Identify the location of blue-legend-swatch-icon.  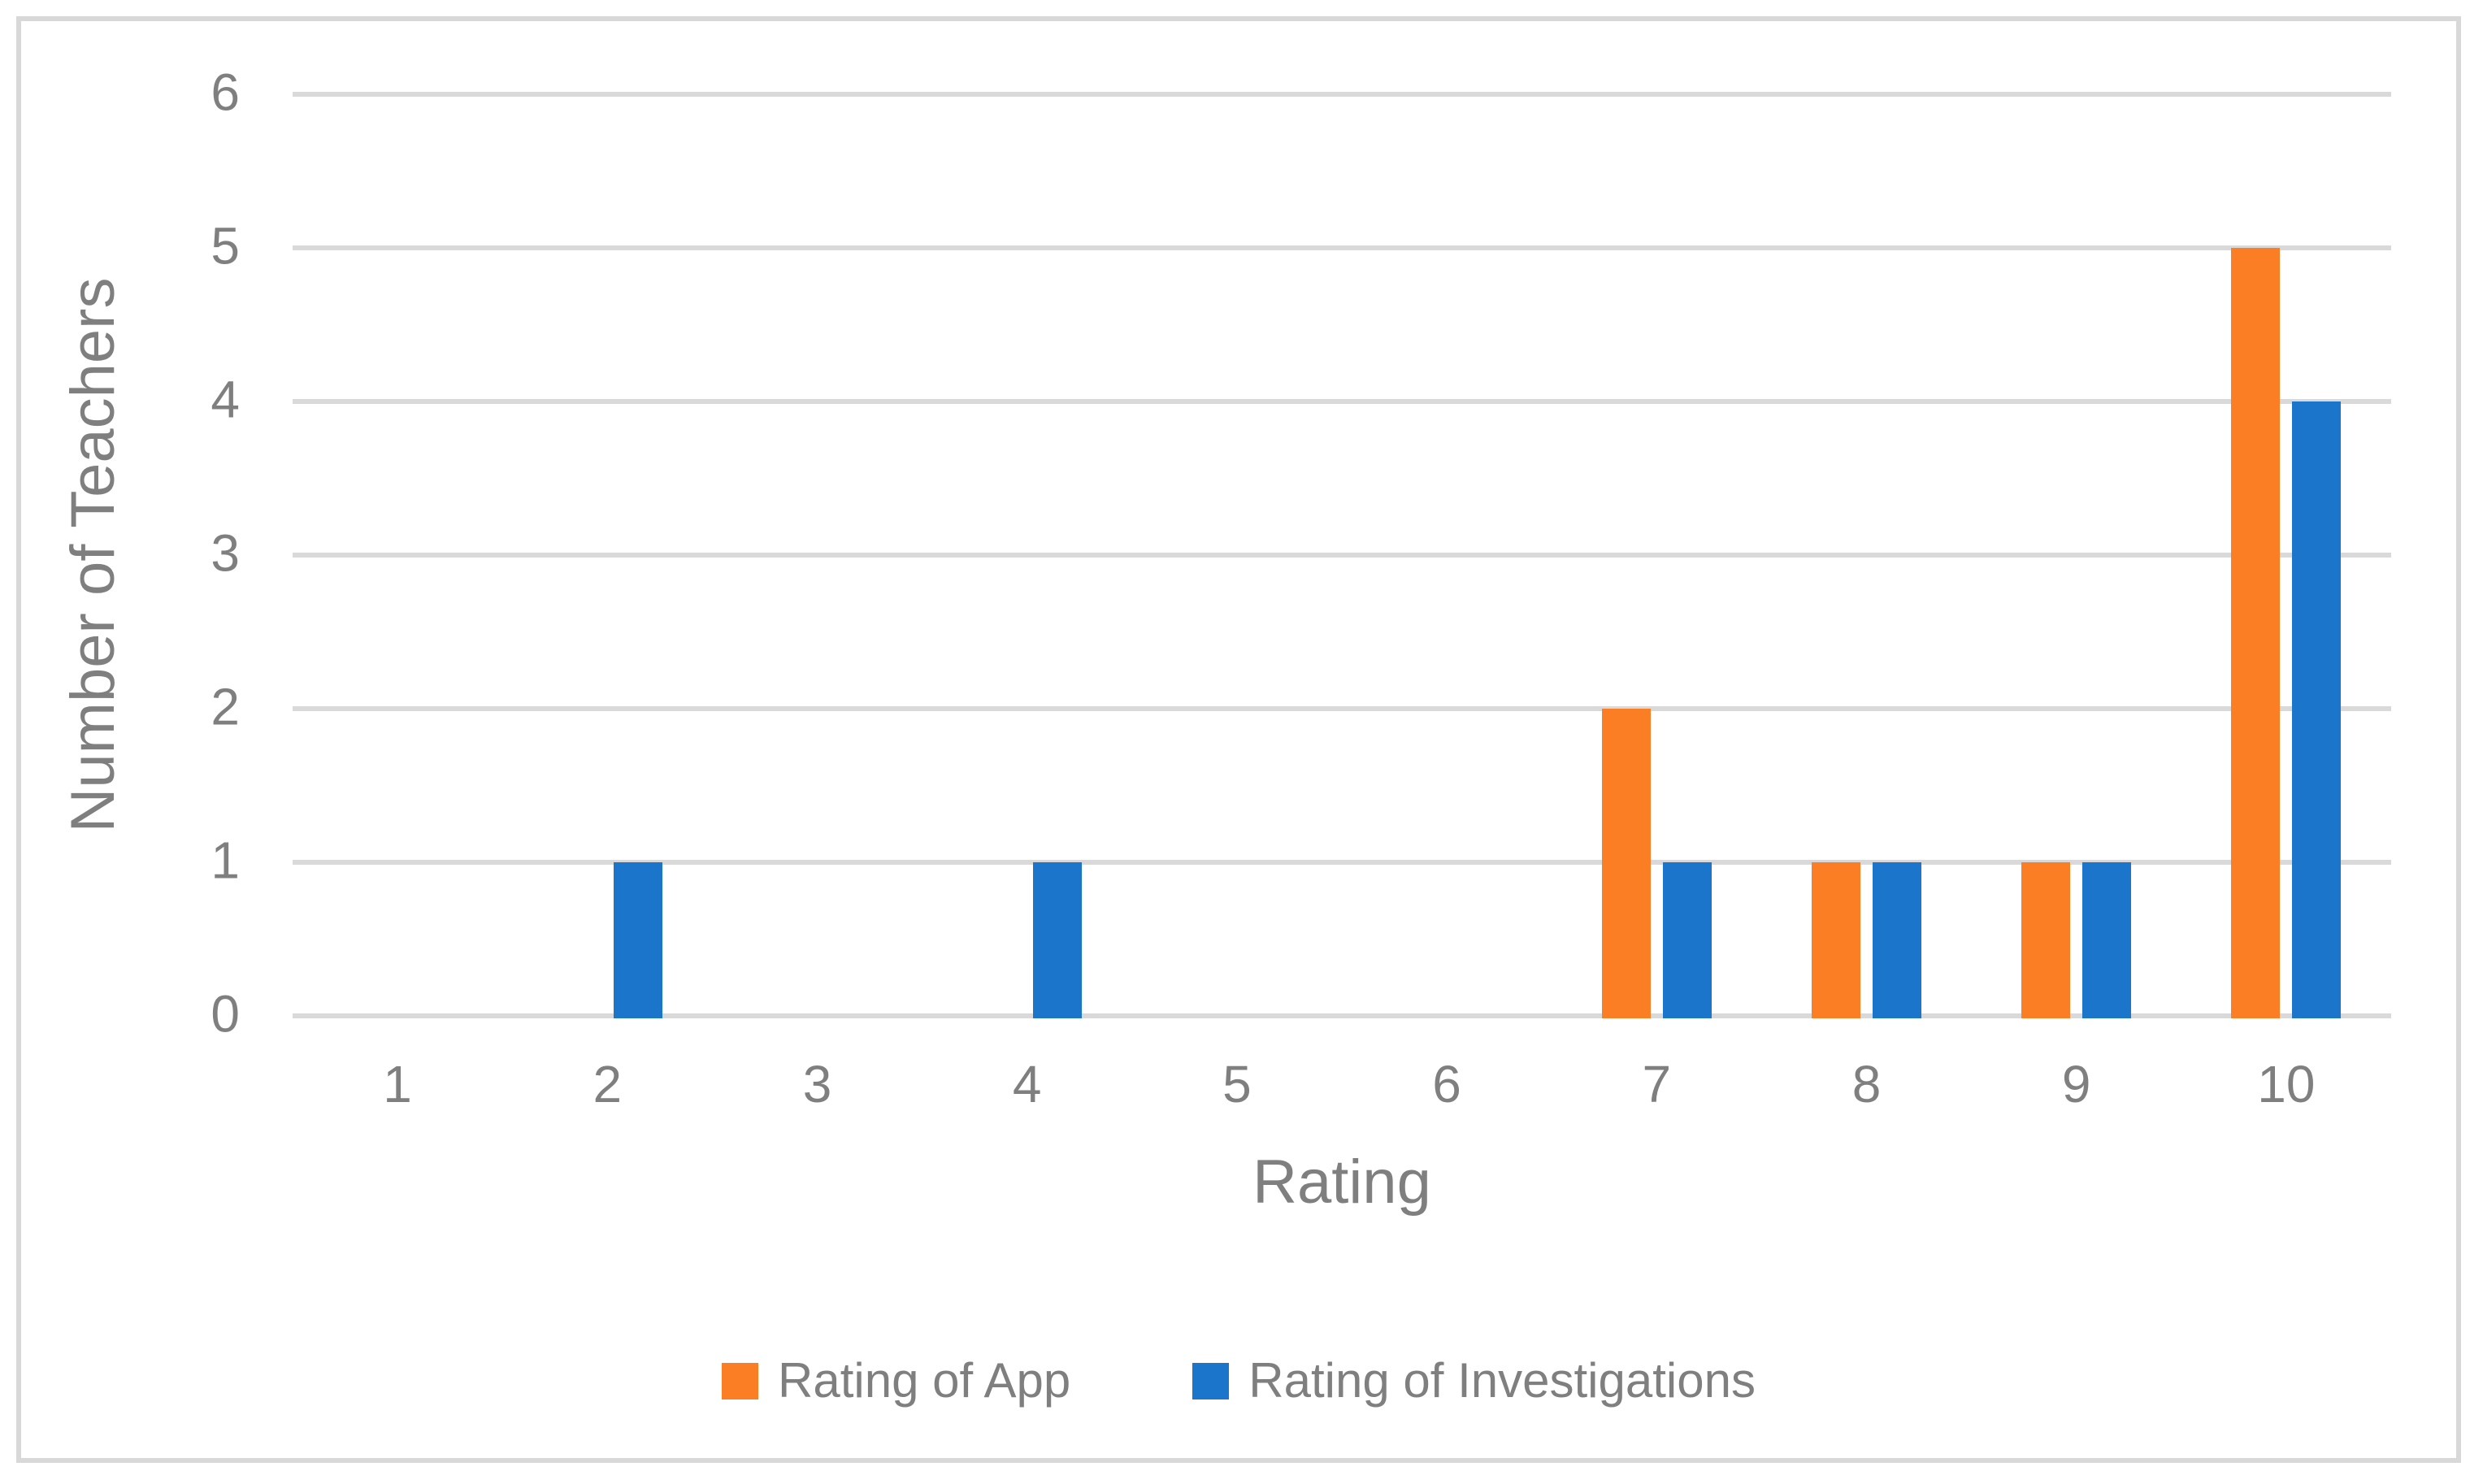
(1211, 1380).